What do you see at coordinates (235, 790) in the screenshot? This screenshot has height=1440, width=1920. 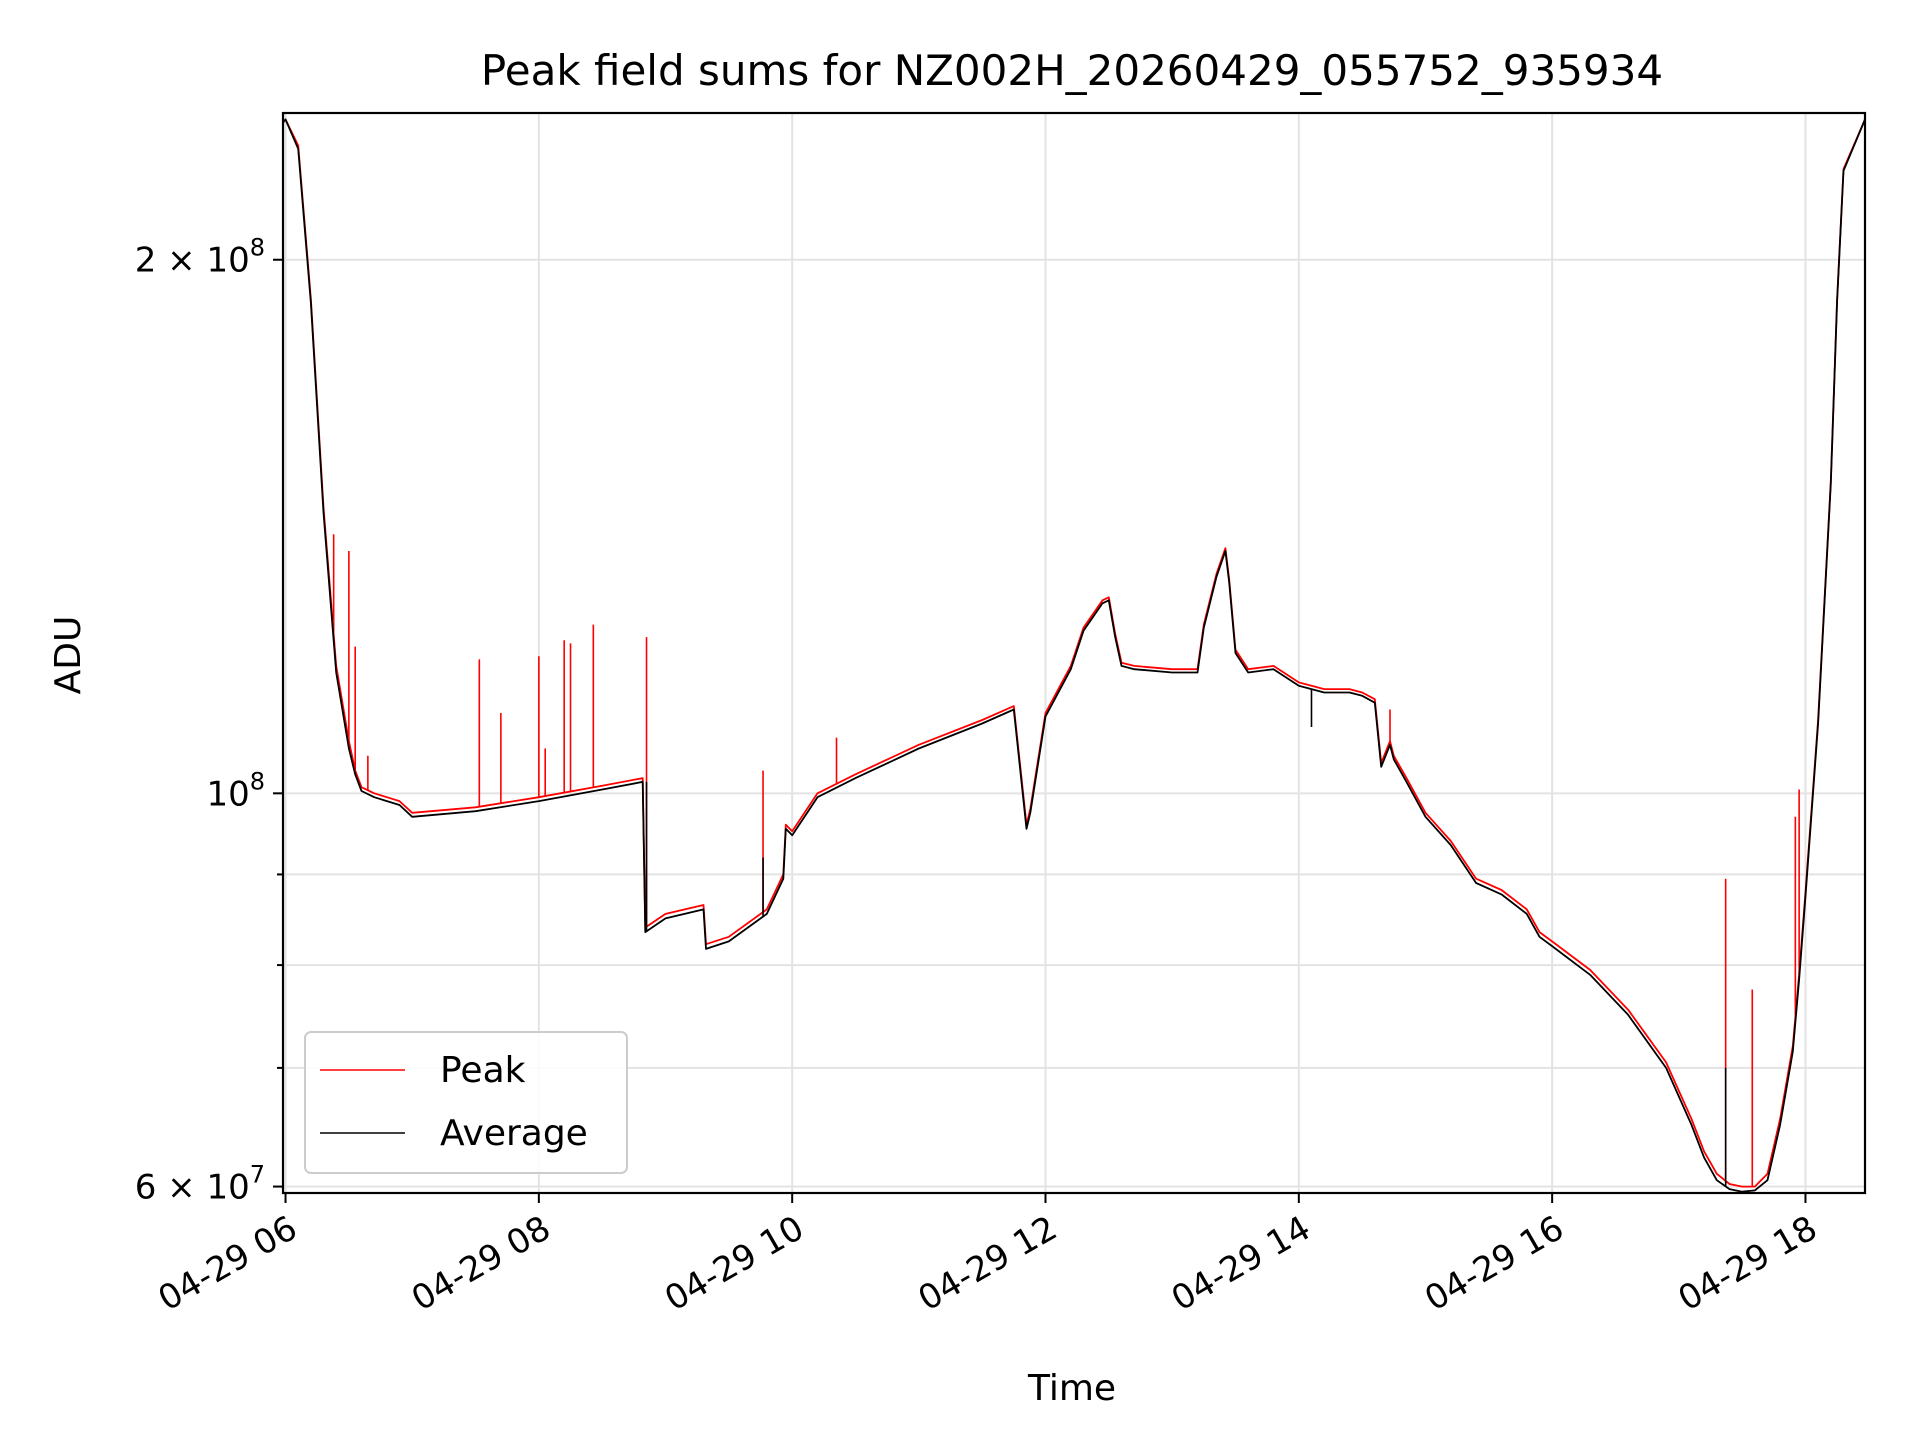 I see `y-tick-label: 108` at bounding box center [235, 790].